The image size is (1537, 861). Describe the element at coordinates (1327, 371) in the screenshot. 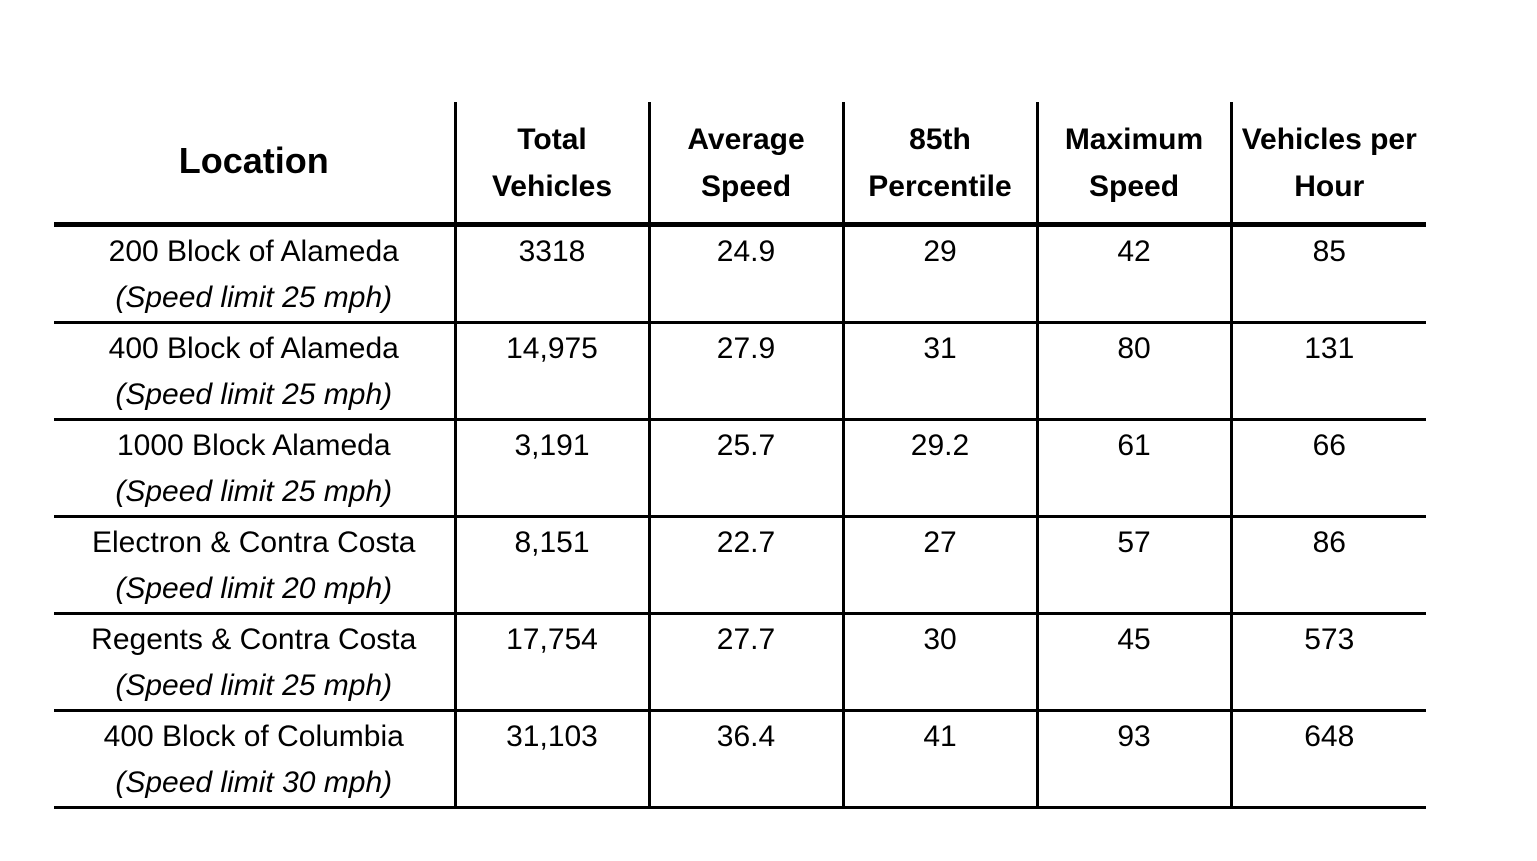

I see `vehicles-per-hour-cell: 131` at that location.